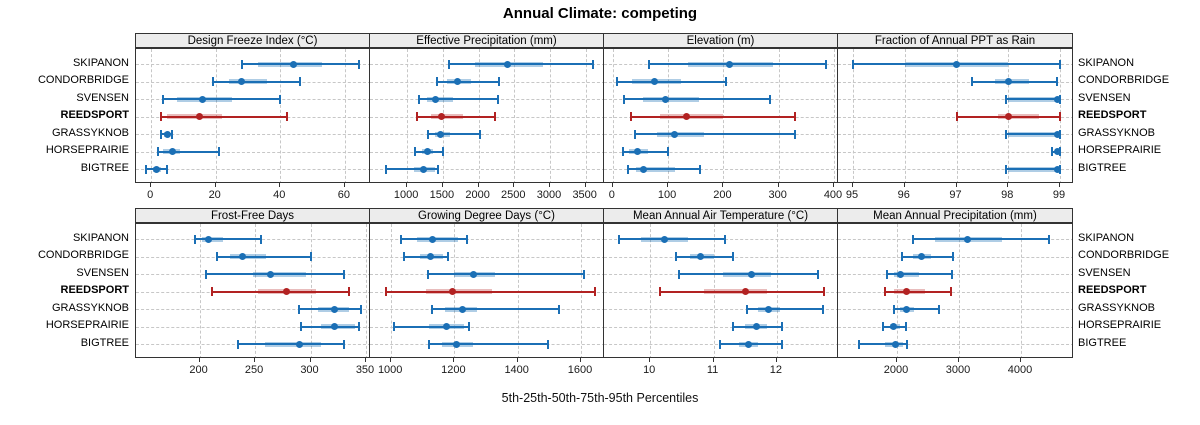  Describe the element at coordinates (83, 80) in the screenshot. I see `station-label-left: CONDORBRIDGE` at that location.